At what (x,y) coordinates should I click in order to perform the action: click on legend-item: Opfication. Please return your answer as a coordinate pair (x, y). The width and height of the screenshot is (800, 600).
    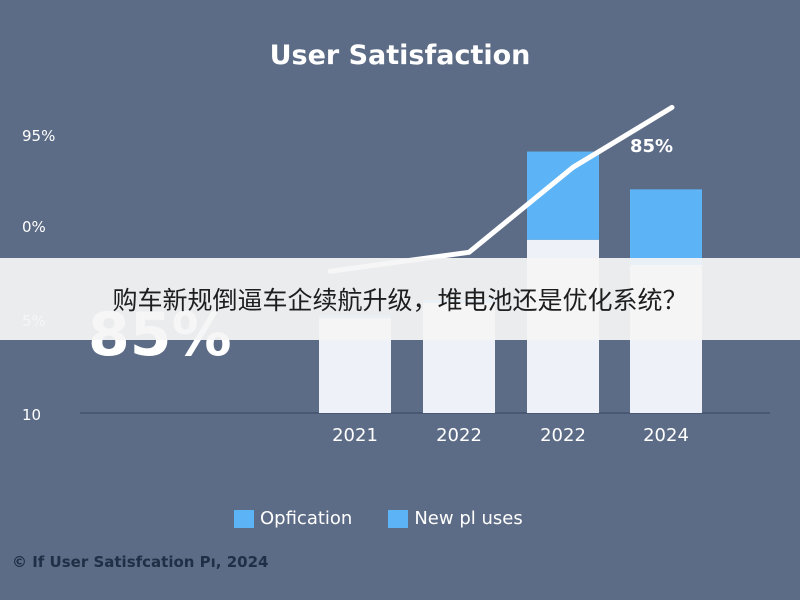
    Looking at the image, I should click on (293, 518).